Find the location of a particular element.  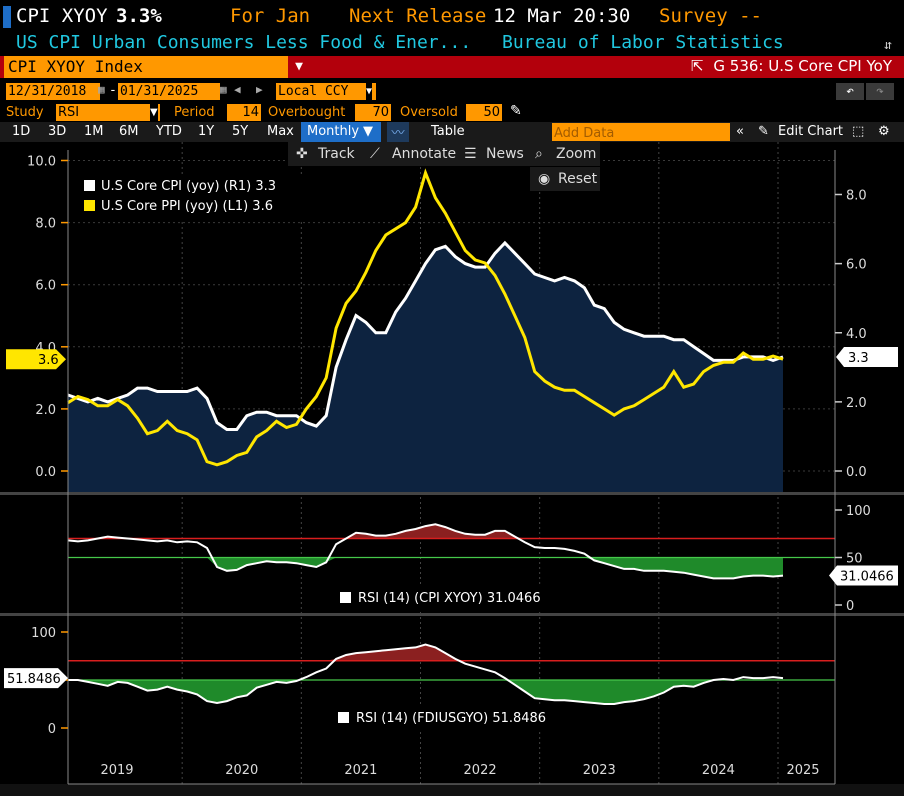

rsi-legend: RSI (14) (FDIUSGYO) 51.8486 is located at coordinates (455, 717).